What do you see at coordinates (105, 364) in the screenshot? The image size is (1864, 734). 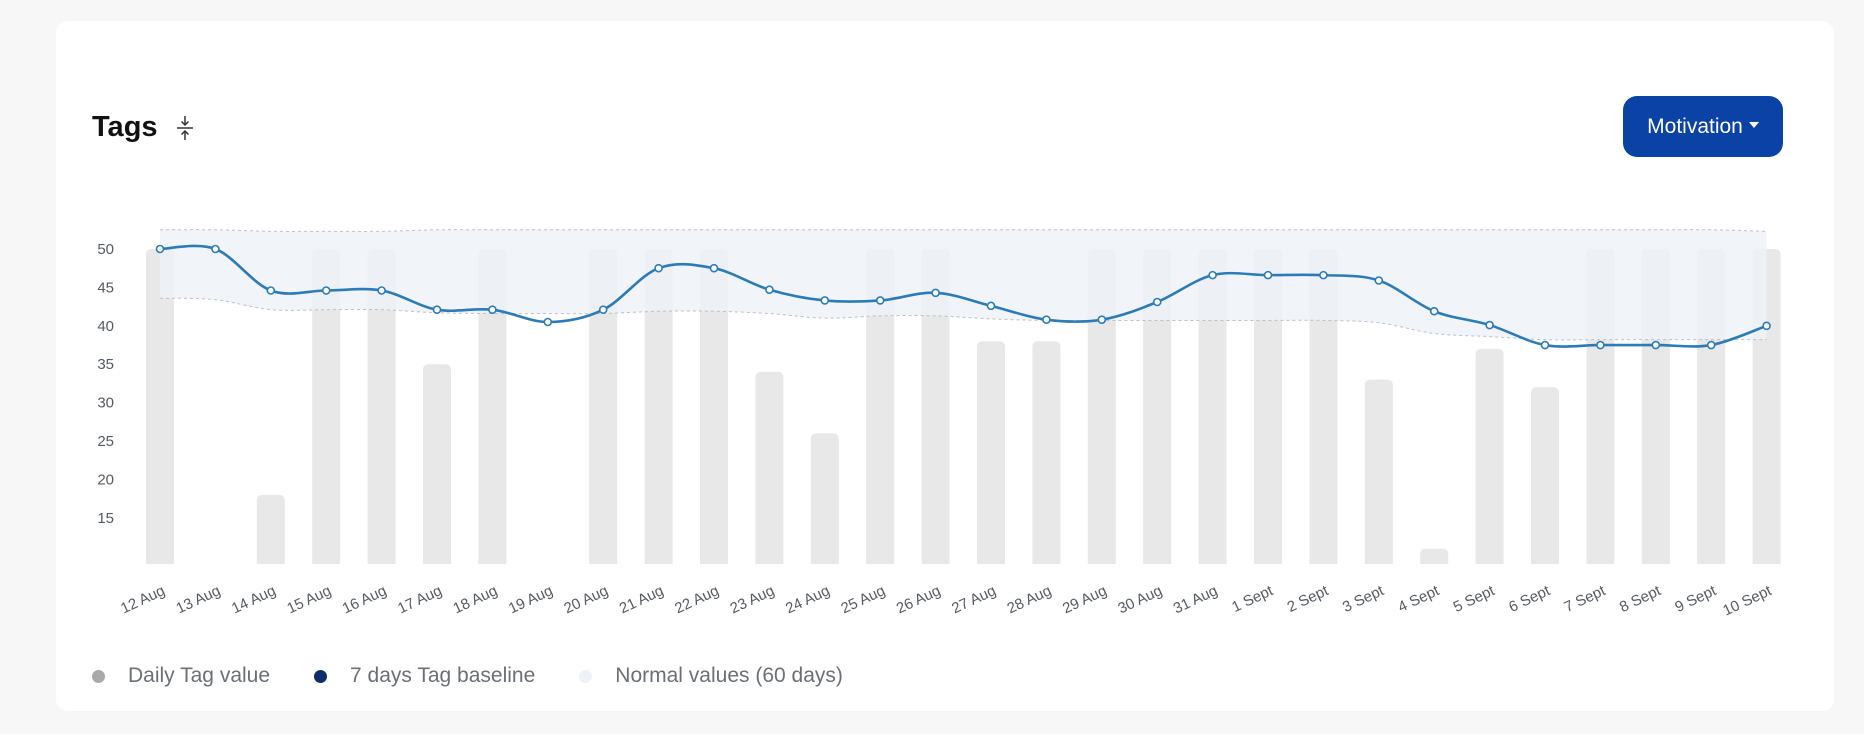 I see `y-tick-label: 35` at bounding box center [105, 364].